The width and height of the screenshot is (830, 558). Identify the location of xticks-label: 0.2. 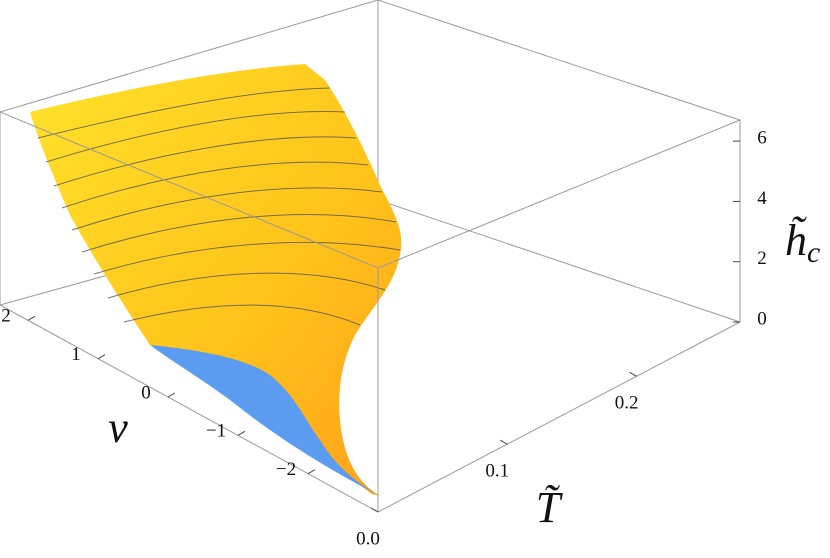
(627, 403).